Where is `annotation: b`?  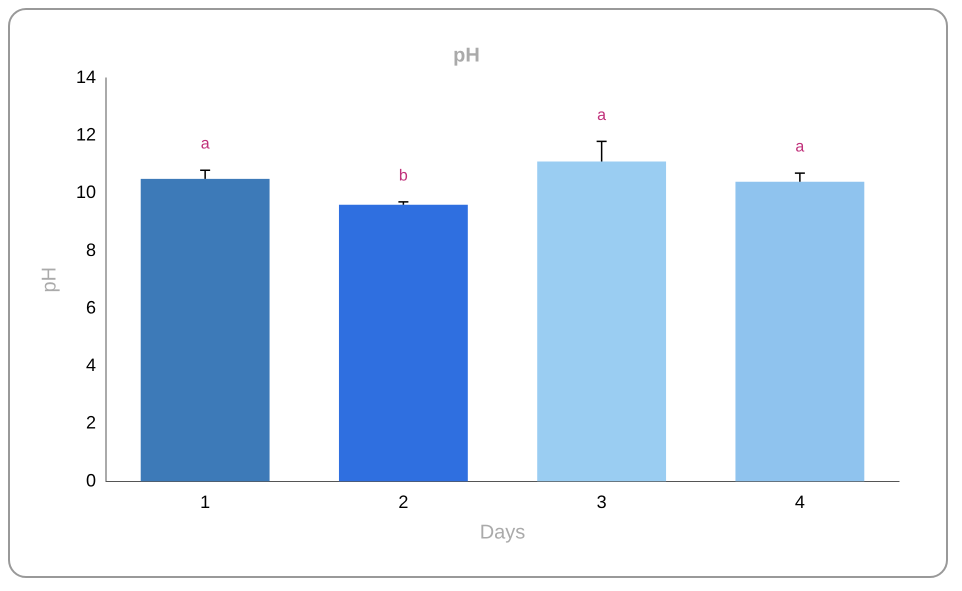
annotation: b is located at coordinates (403, 175).